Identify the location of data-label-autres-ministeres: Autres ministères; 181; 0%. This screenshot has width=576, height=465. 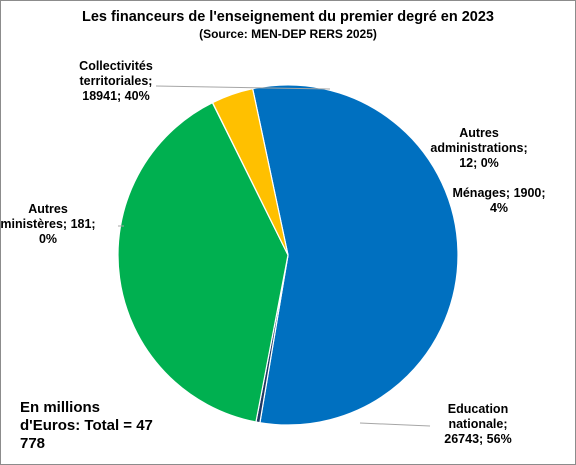
(47, 224).